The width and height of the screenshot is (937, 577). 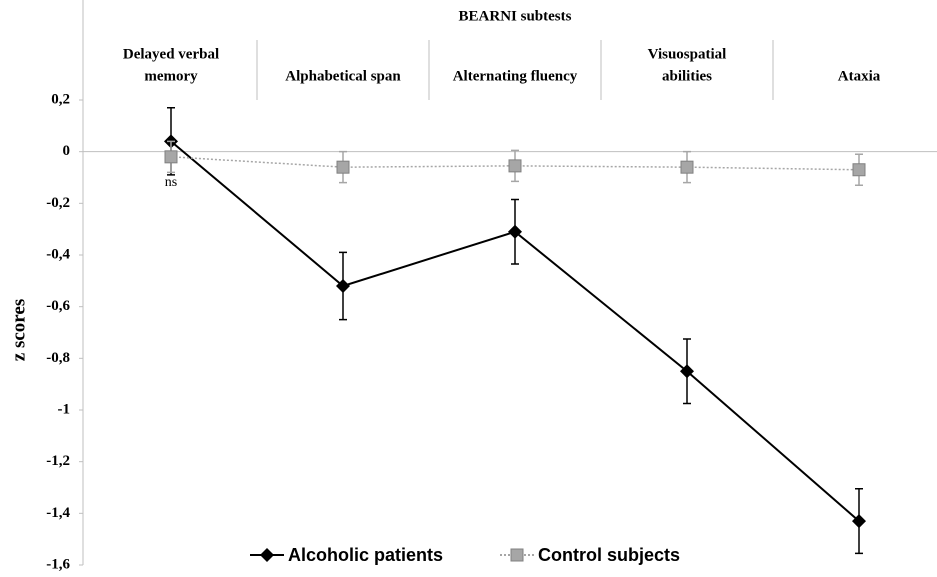 What do you see at coordinates (343, 76) in the screenshot?
I see `category-label: Alphabetical span` at bounding box center [343, 76].